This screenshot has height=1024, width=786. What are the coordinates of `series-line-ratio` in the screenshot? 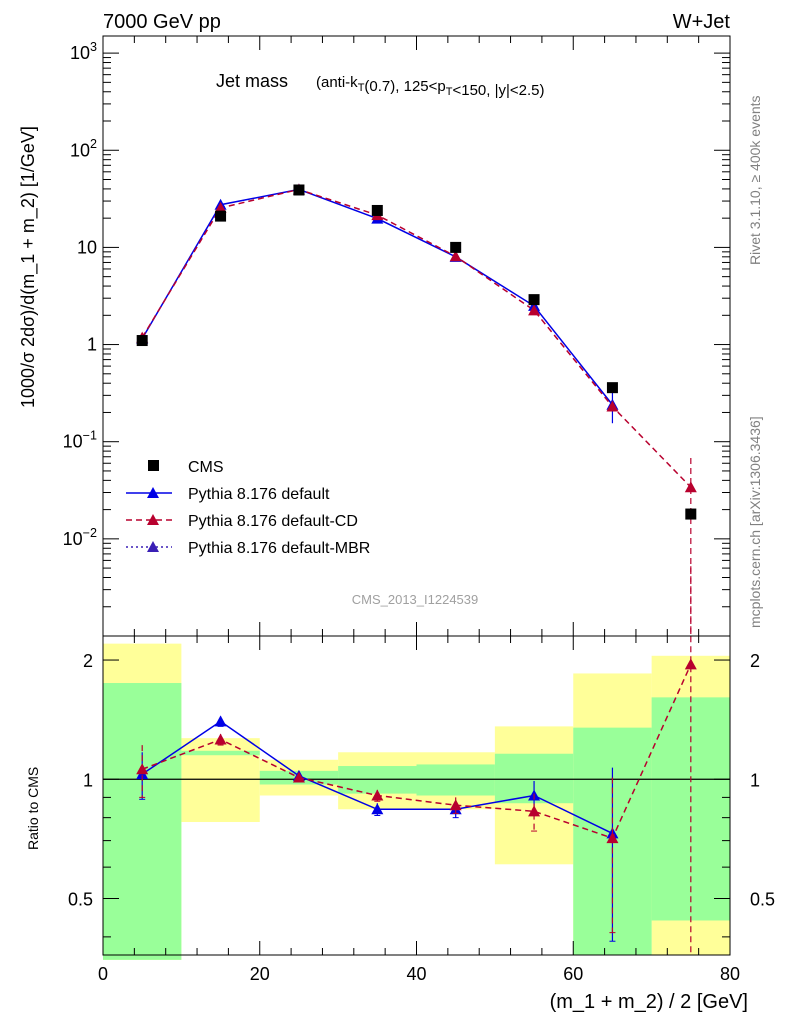 It's located at (416, 752).